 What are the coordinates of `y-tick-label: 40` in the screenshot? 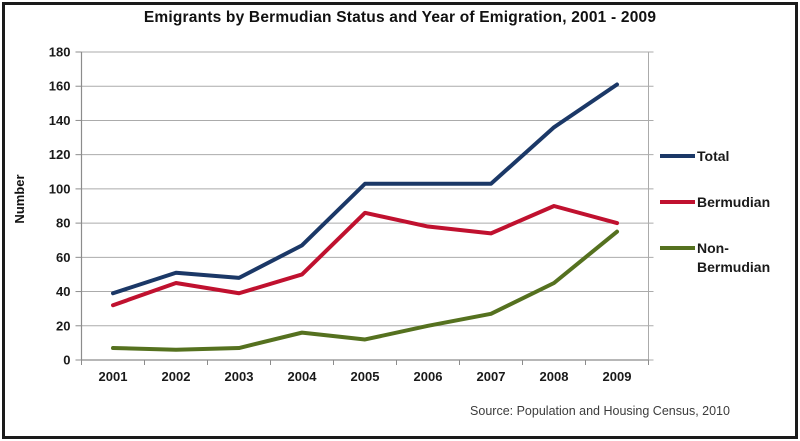 It's located at (63, 291).